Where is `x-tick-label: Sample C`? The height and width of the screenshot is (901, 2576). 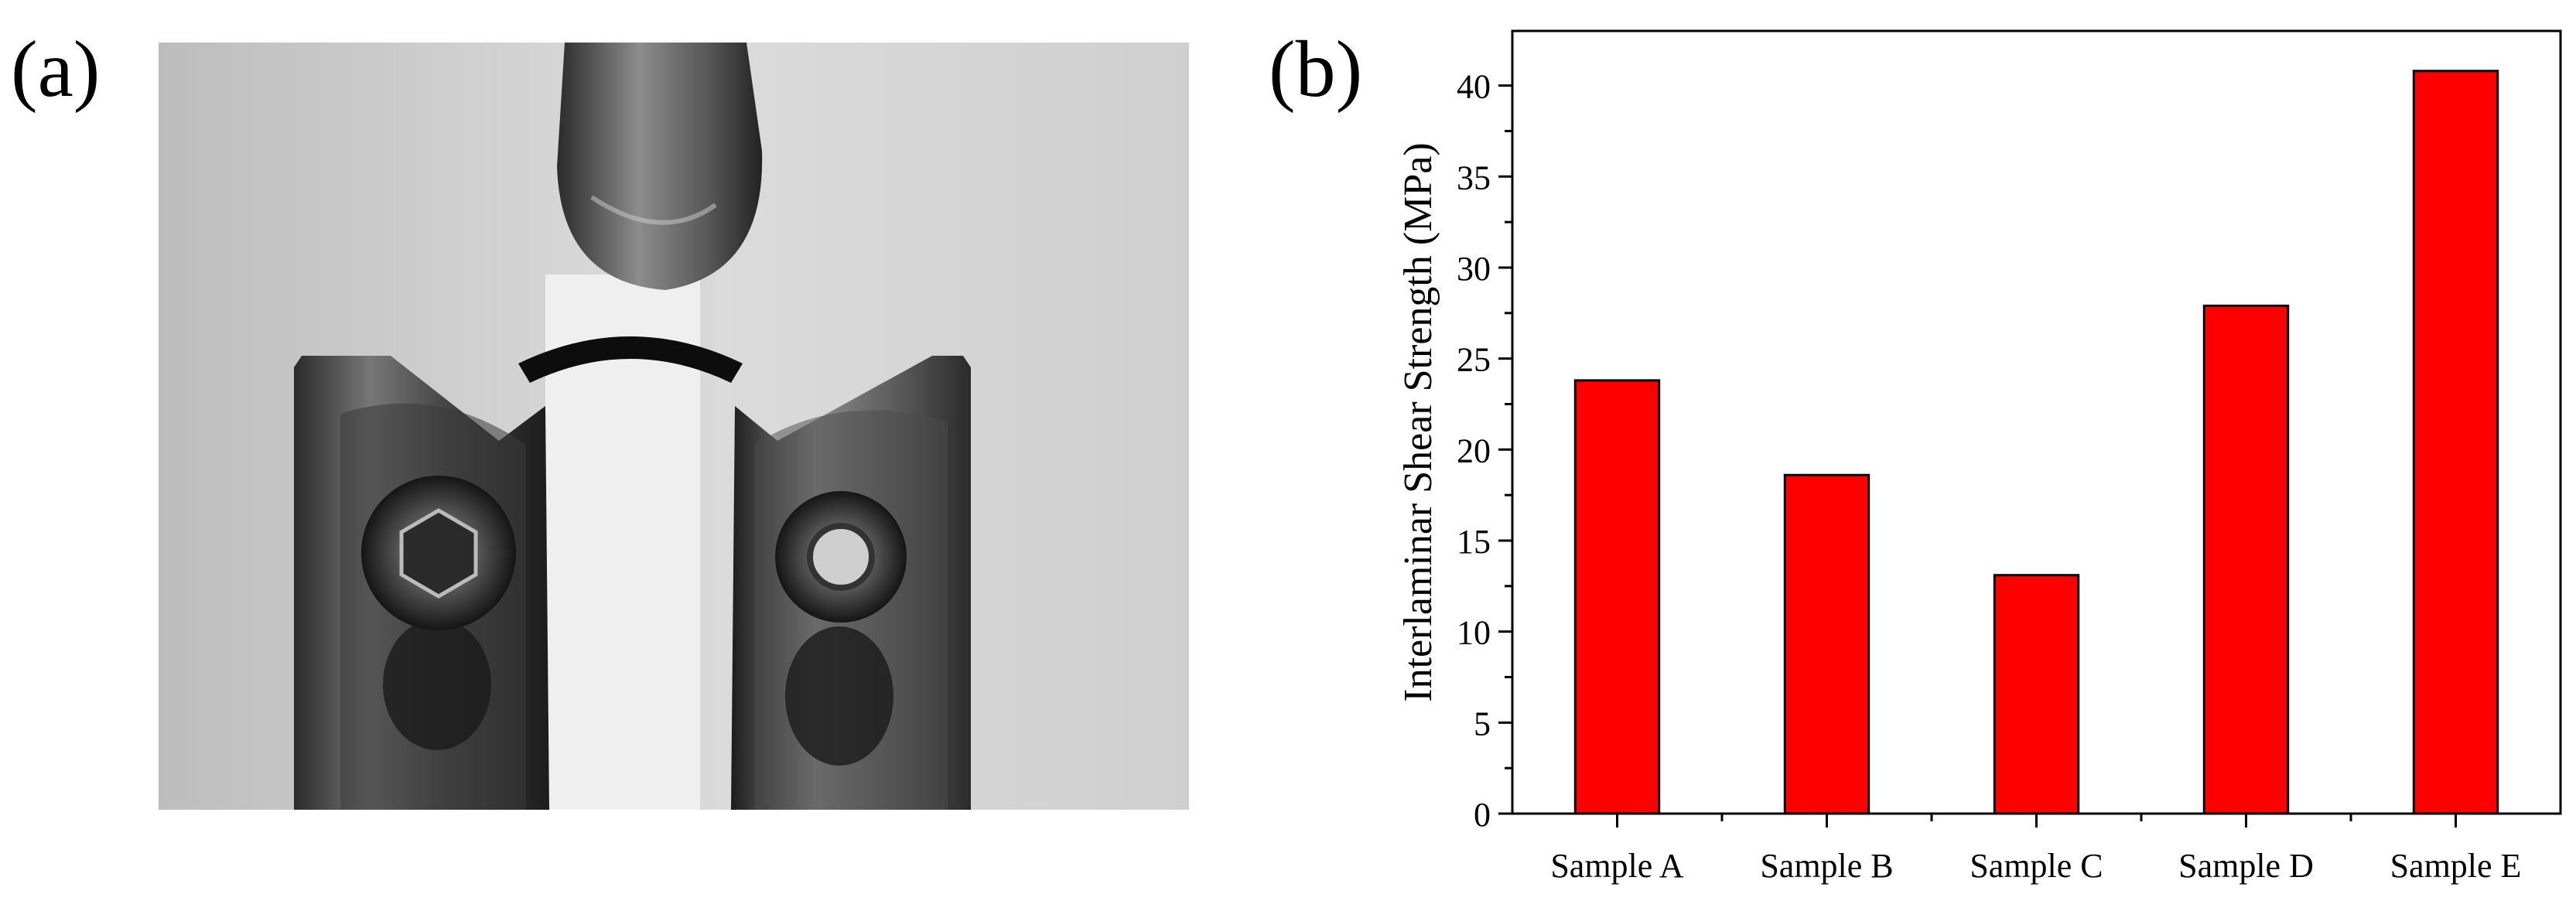 x-tick-label: Sample C is located at coordinates (2036, 866).